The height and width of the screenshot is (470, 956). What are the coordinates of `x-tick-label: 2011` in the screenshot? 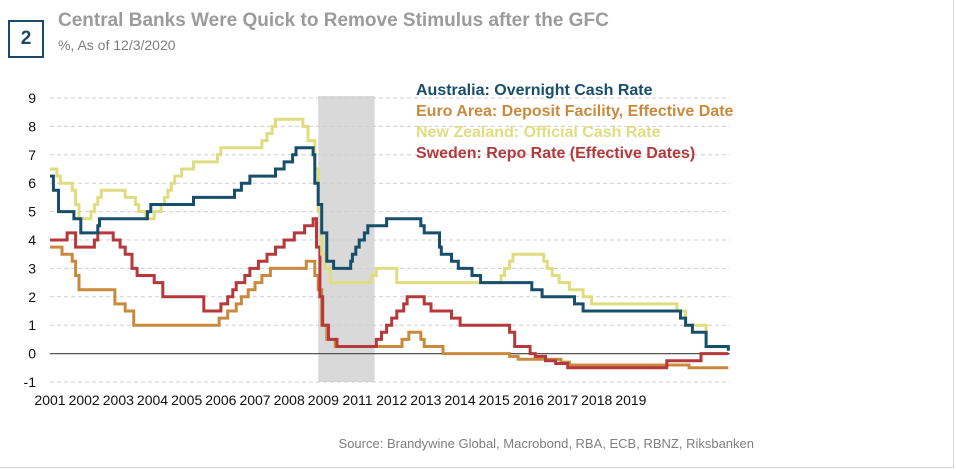 It's located at (357, 400).